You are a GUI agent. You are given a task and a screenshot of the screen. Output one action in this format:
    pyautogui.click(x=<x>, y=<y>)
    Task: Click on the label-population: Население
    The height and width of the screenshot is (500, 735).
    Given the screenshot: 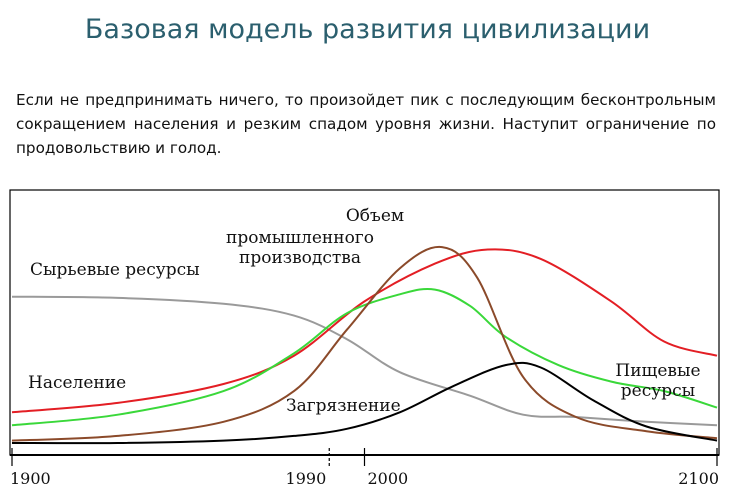 What is the action you would take?
    pyautogui.click(x=77, y=383)
    